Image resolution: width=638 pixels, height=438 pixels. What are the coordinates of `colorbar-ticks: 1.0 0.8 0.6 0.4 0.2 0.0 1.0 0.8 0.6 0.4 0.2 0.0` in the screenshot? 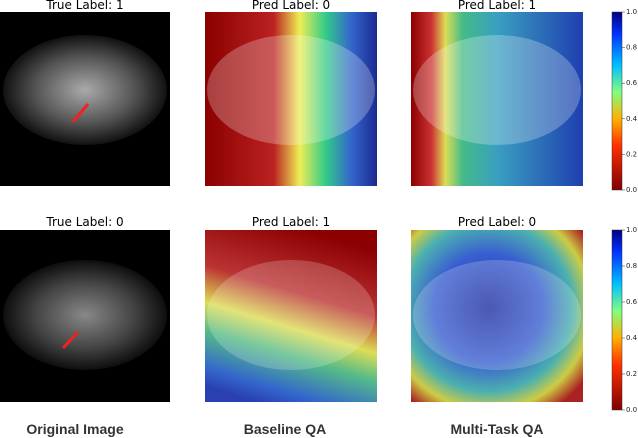 It's located at (630, 211).